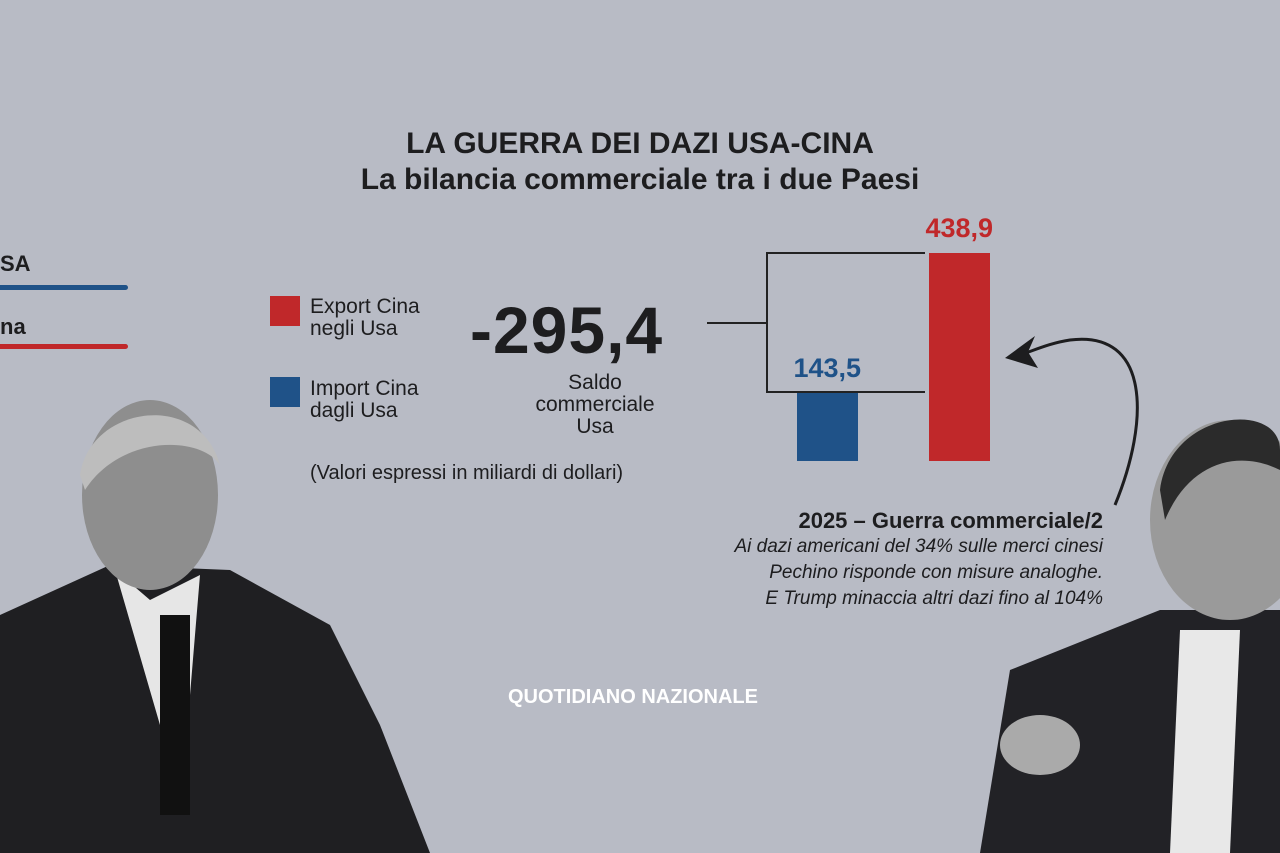 The image size is (1280, 853). What do you see at coordinates (640, 143) in the screenshot?
I see `chart-title: LA GUERRA DEI DAZI USA-CINA` at bounding box center [640, 143].